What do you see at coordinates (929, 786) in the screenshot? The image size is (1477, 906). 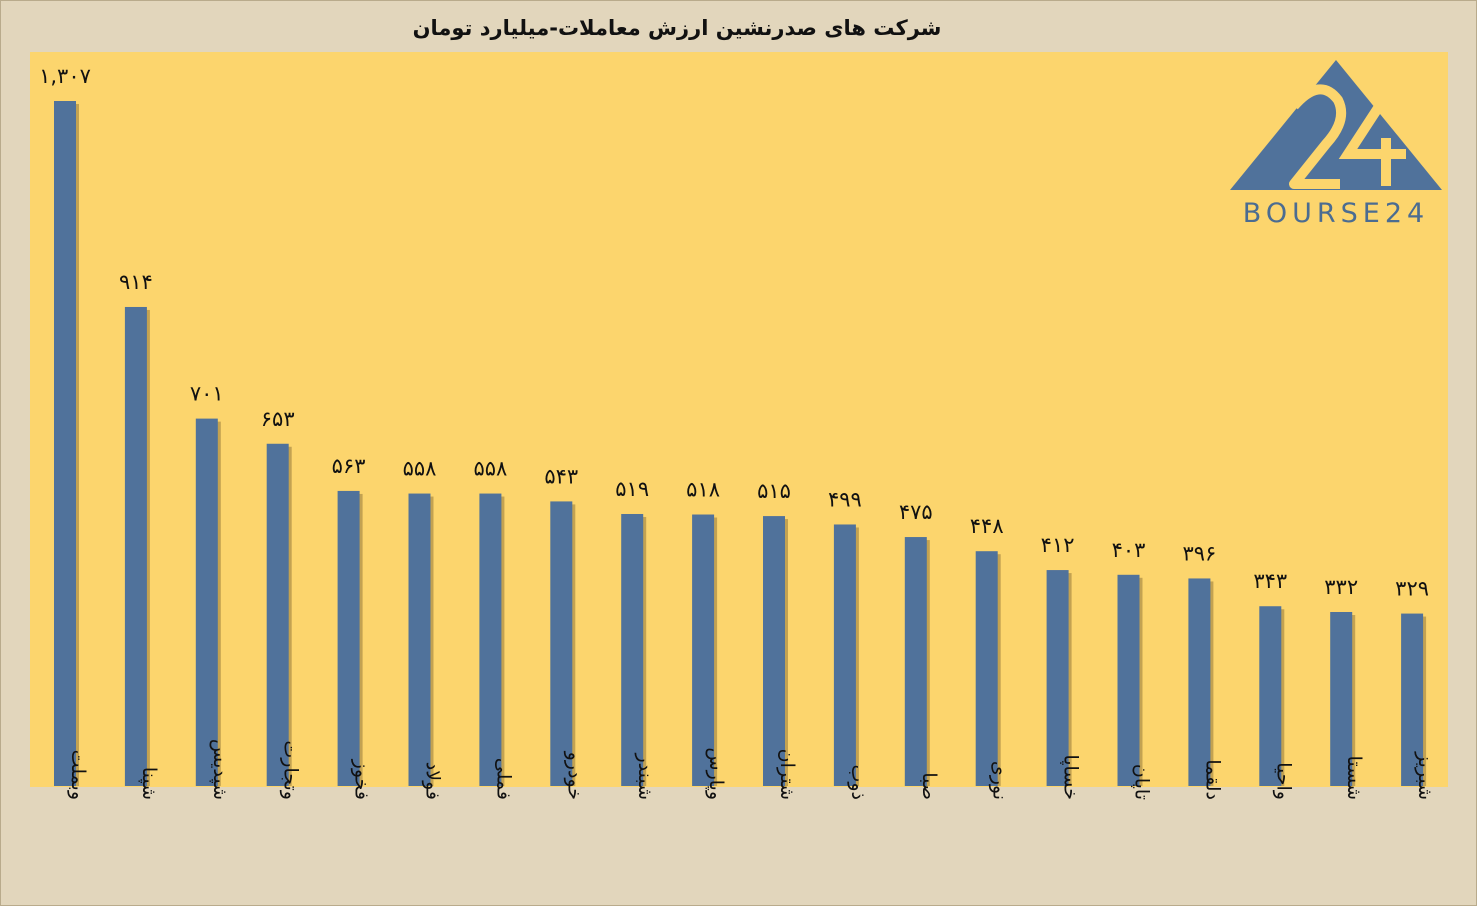 I see `x-tick-label: صبا` at bounding box center [929, 786].